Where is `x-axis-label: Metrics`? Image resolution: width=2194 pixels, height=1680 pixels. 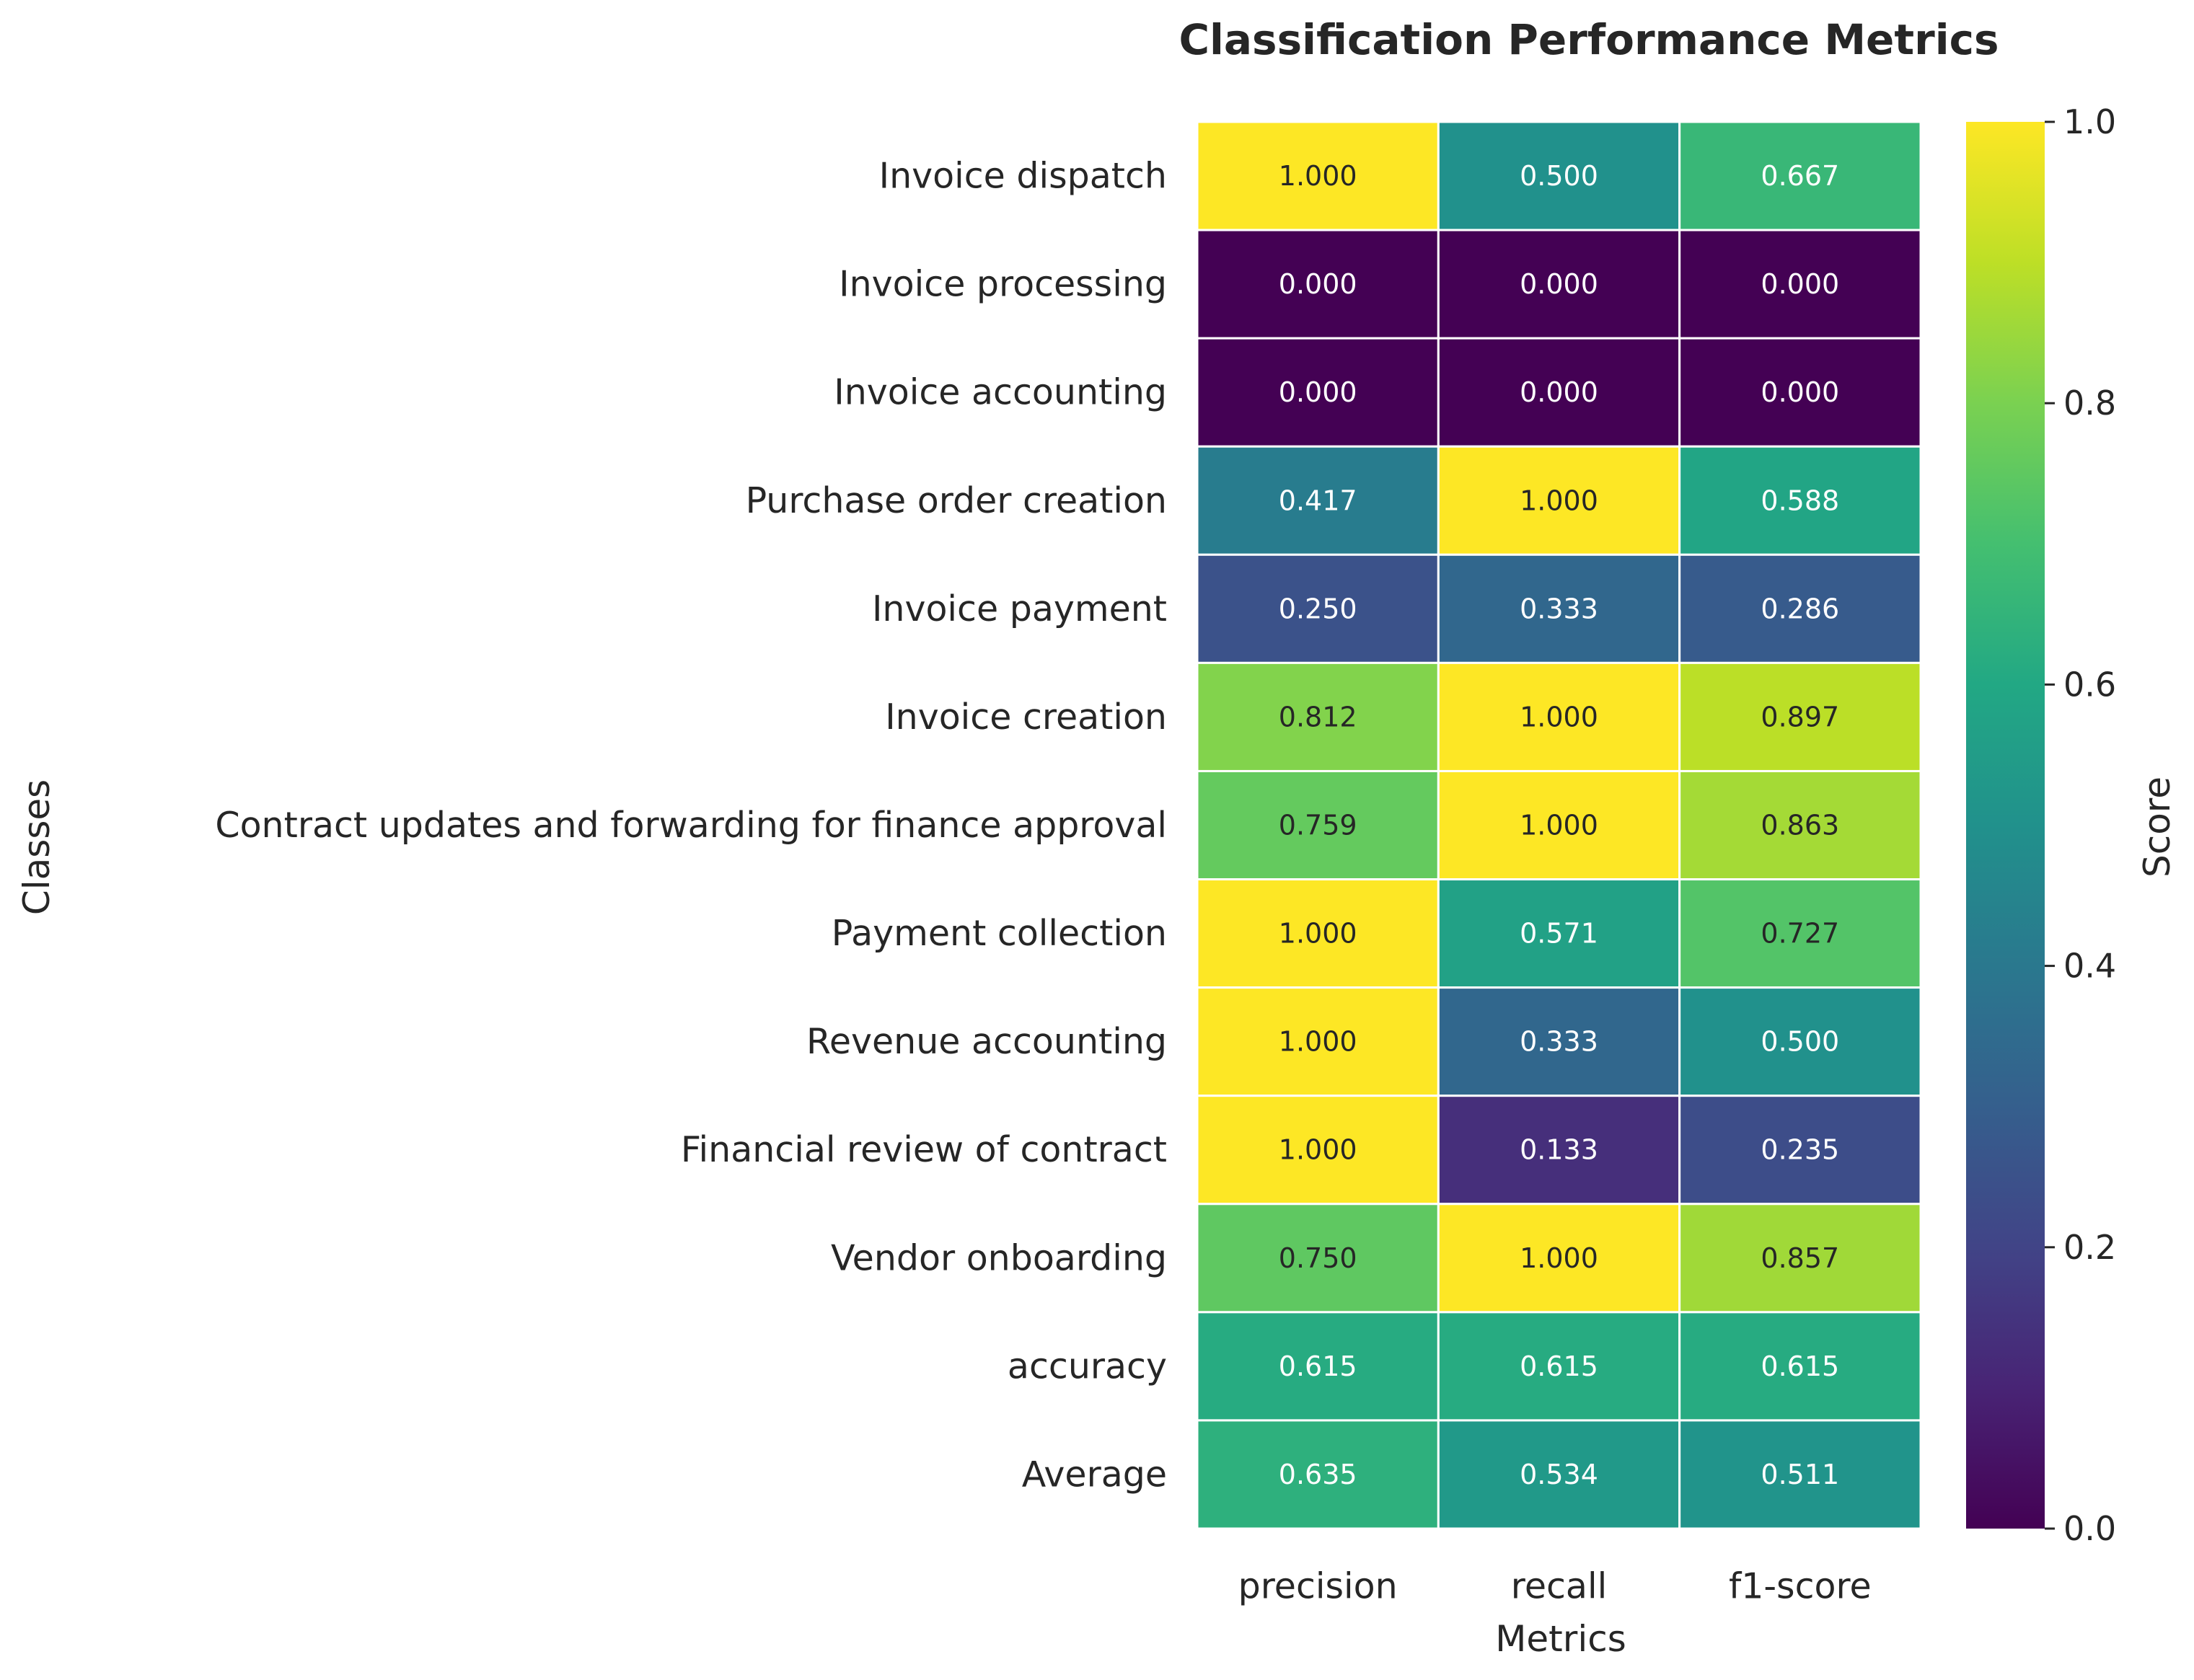 x-axis-label: Metrics is located at coordinates (1560, 1639).